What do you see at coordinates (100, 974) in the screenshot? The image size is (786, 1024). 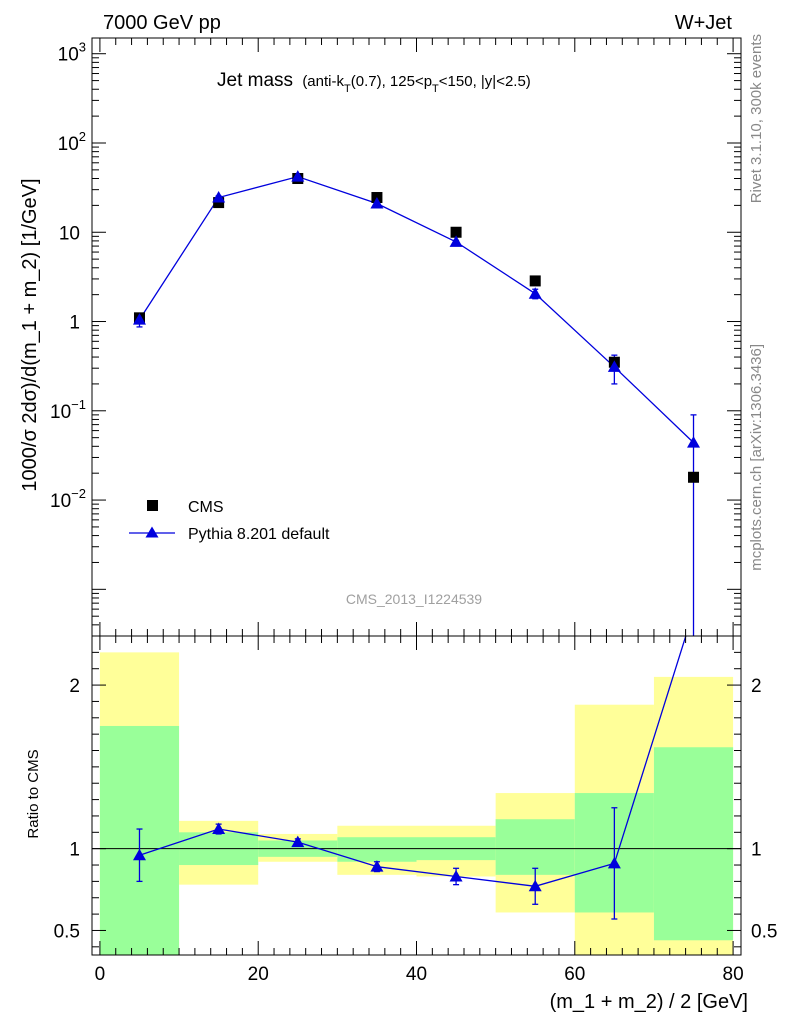 I see `x-tick-label: 0` at bounding box center [100, 974].